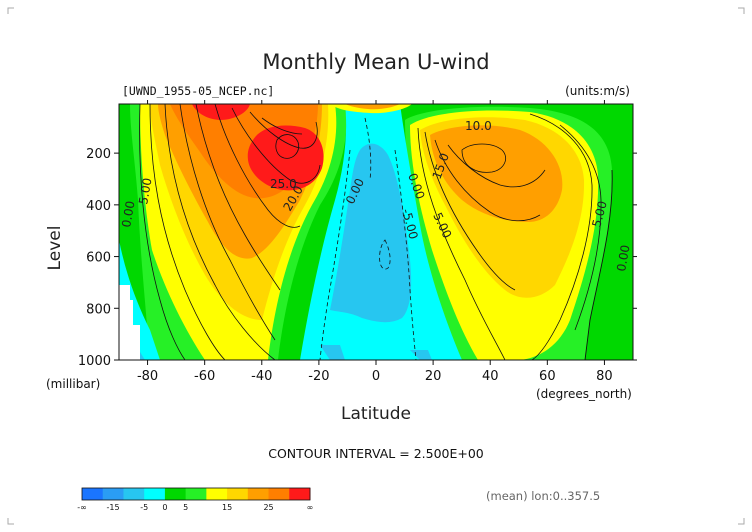 The width and height of the screenshot is (752, 532). What do you see at coordinates (372, 107) in the screenshot?
I see `fill-top-equator-gold` at bounding box center [372, 107].